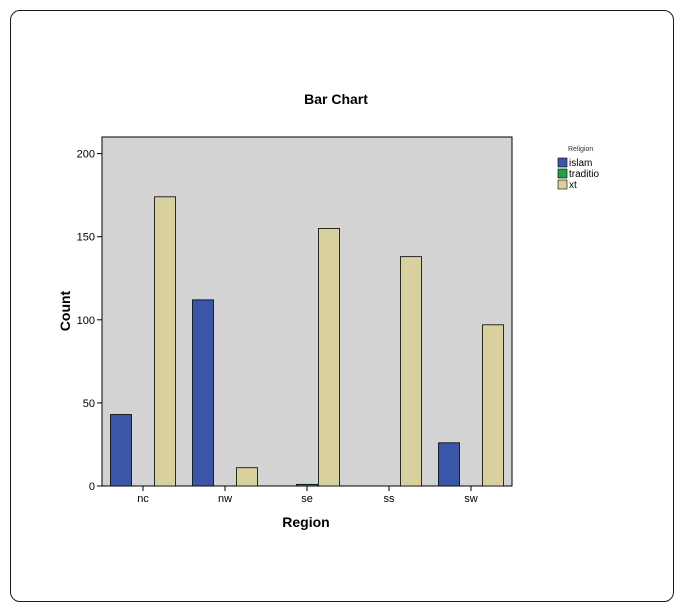 This screenshot has width=675, height=602. I want to click on legend-swatch-islam, so click(562, 162).